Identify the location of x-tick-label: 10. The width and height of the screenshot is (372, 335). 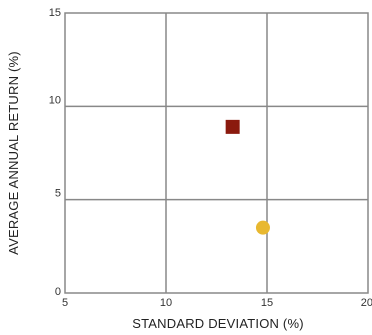
(166, 303).